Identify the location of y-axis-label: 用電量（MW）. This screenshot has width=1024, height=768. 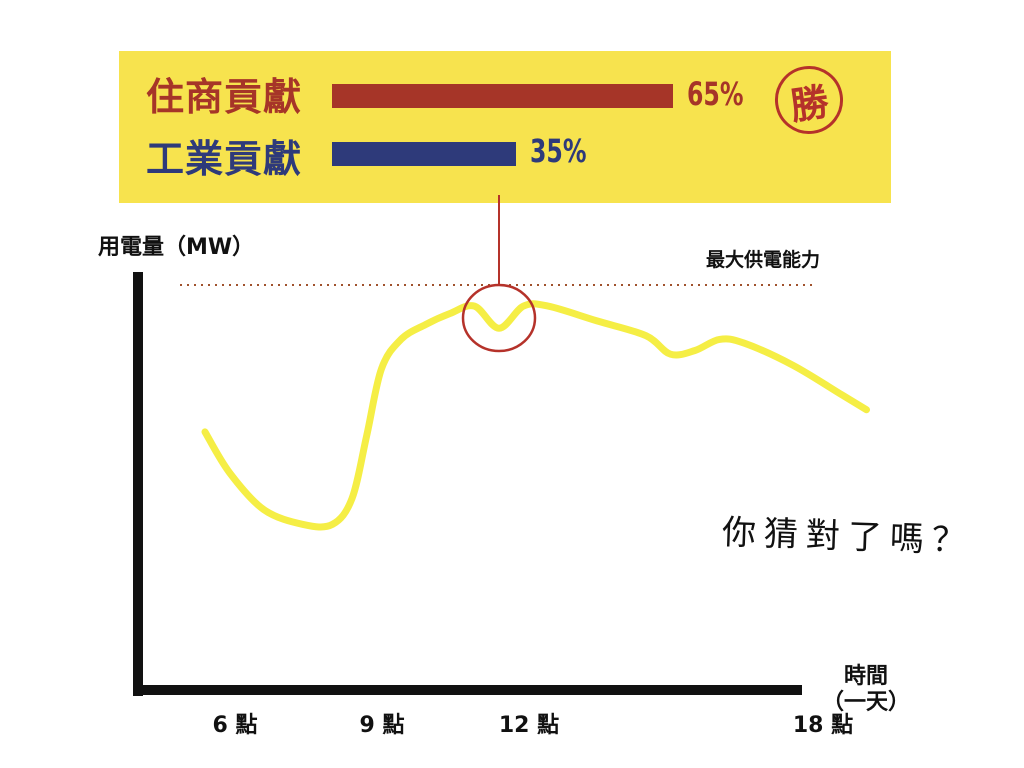
(176, 247).